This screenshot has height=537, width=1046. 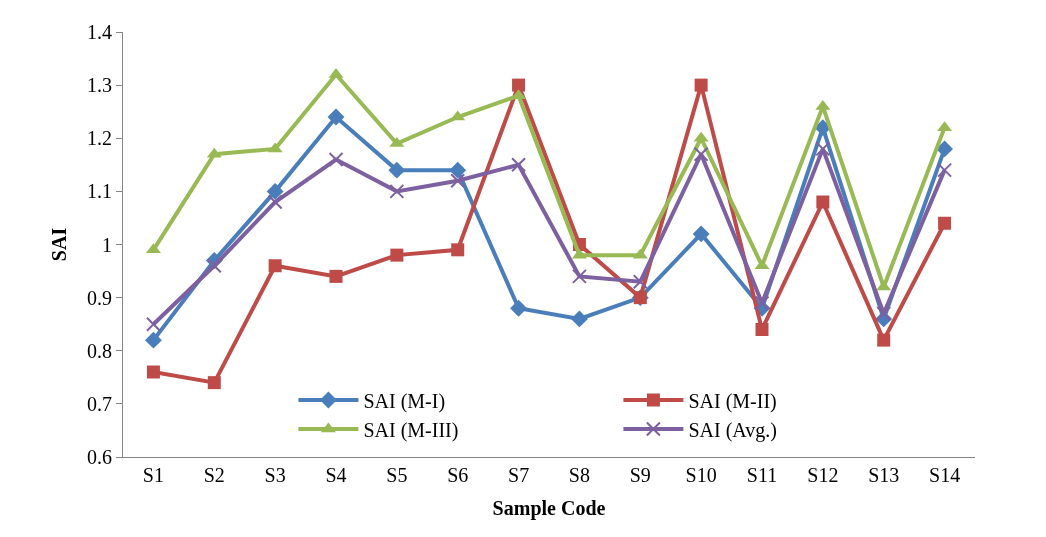 What do you see at coordinates (99, 350) in the screenshot?
I see `y-tick-label: 0.8` at bounding box center [99, 350].